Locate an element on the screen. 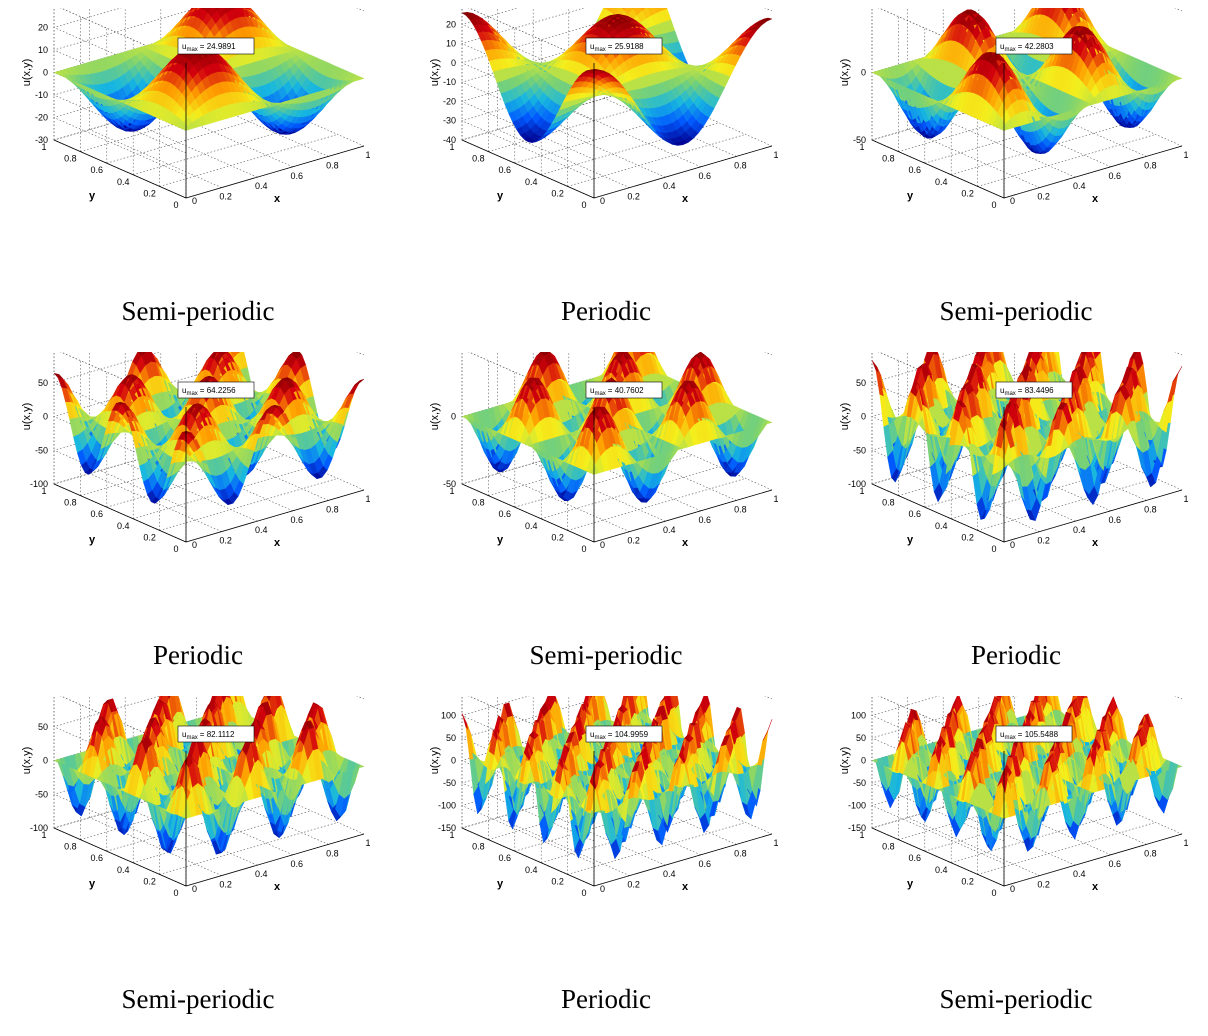  z-tick-label: 50 is located at coordinates (861, 738).